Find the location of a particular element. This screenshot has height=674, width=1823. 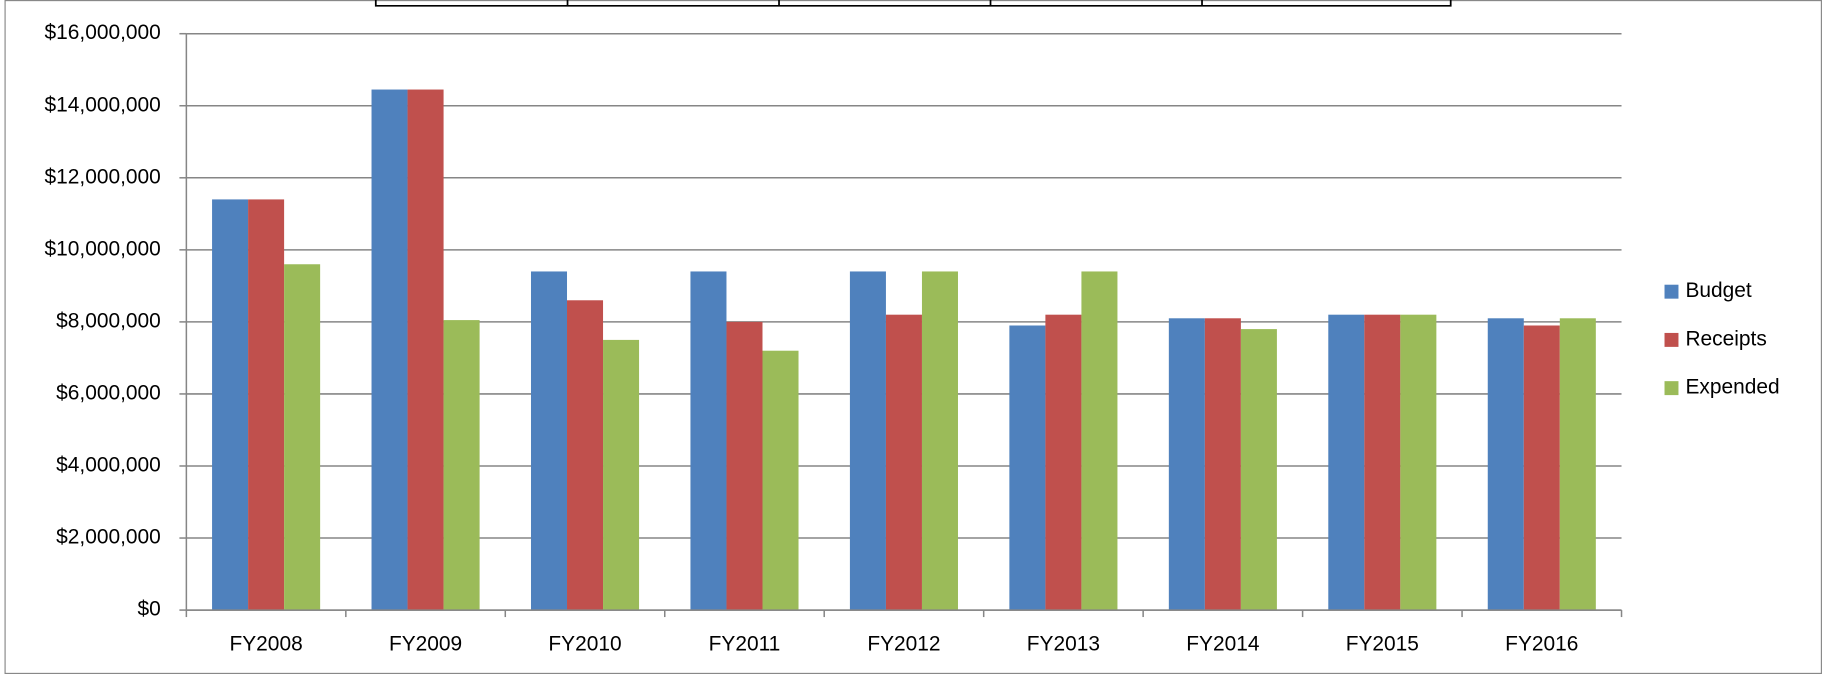

legend-label: Receipts is located at coordinates (1725, 338).